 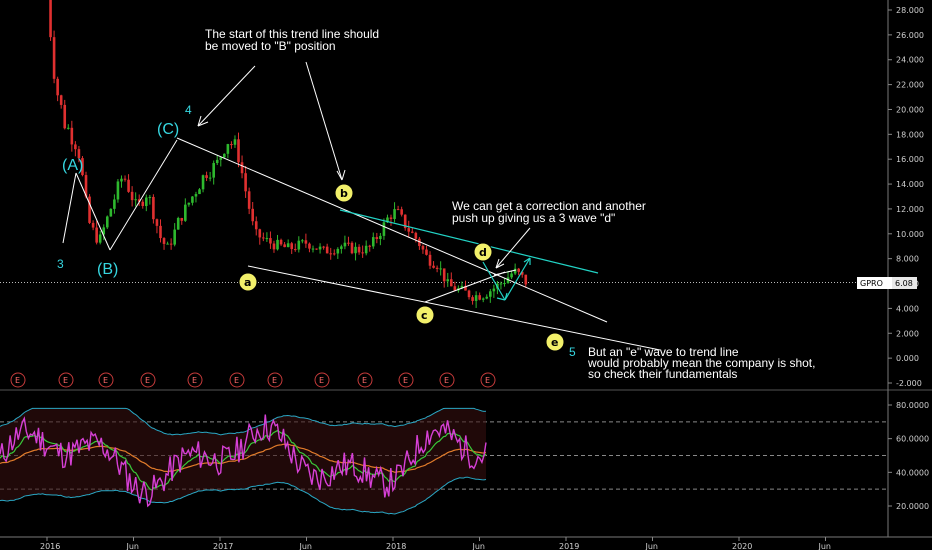 I want to click on top-note-line1: The start of this trend line should, so click(x=292, y=34).